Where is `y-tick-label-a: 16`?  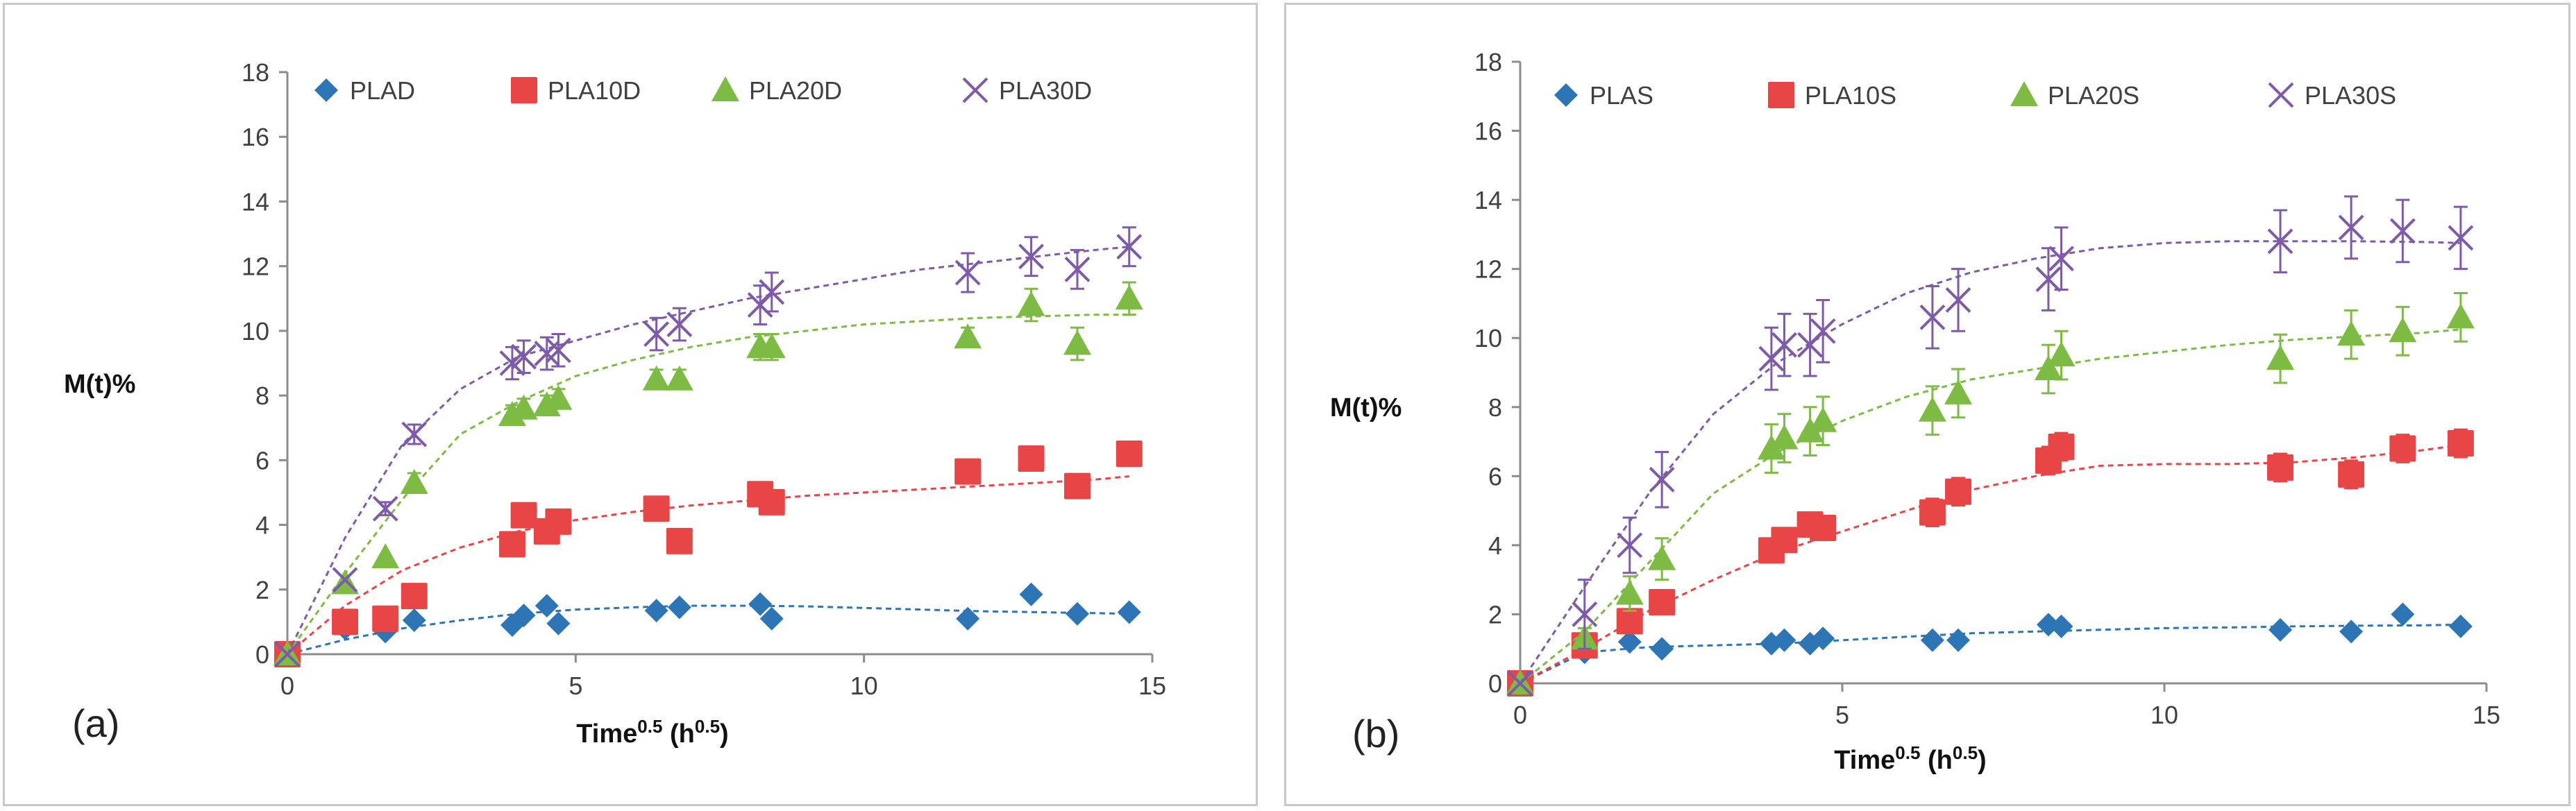
y-tick-label-a: 16 is located at coordinates (255, 137).